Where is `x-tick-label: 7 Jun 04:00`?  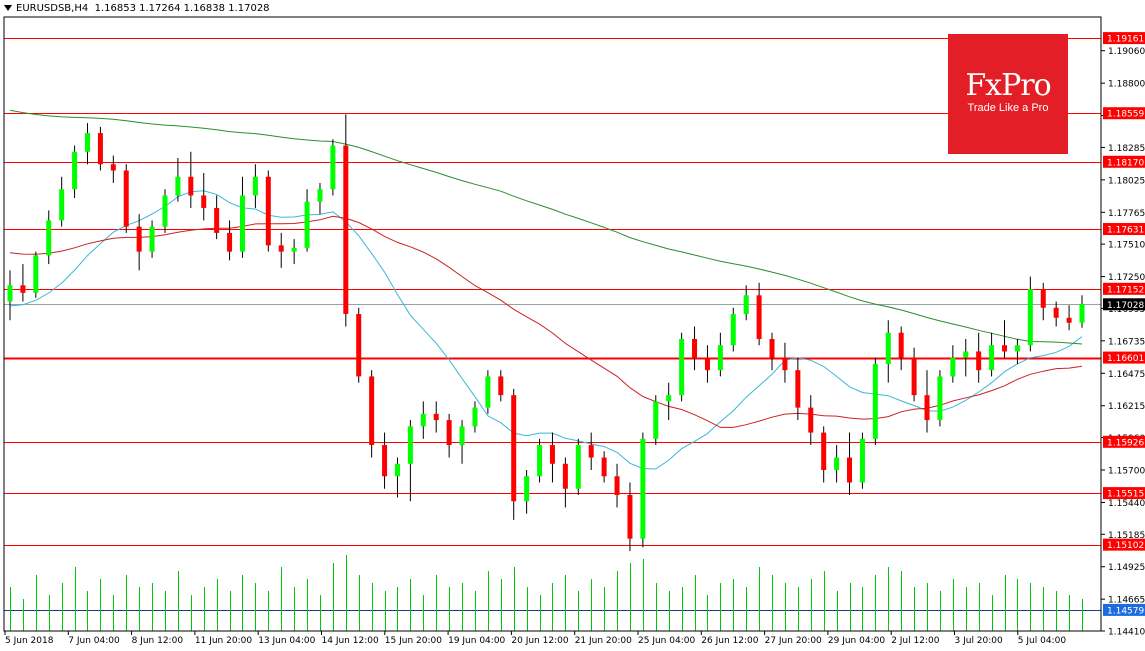 x-tick-label: 7 Jun 04:00 is located at coordinates (94, 641).